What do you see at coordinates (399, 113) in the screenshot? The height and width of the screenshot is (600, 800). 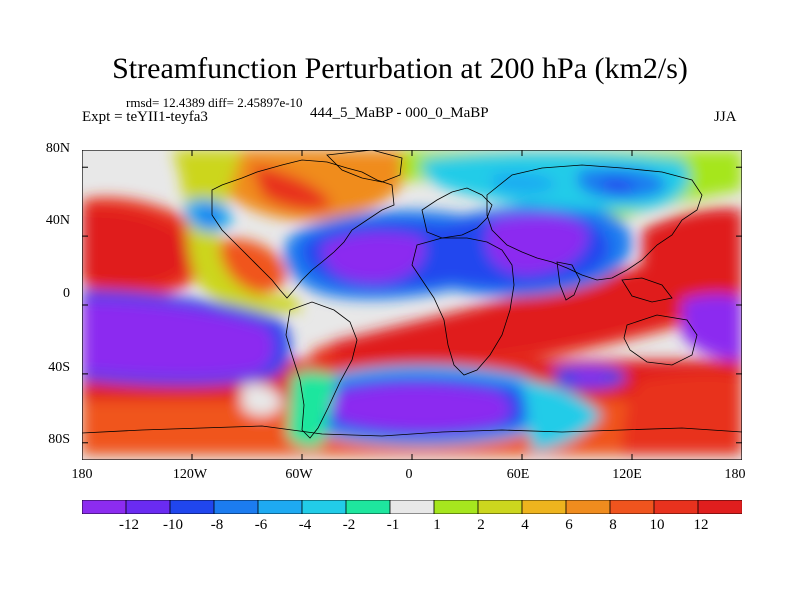 I see `difference-label: 444_5_MaBP - 000_0_MaBP` at bounding box center [399, 113].